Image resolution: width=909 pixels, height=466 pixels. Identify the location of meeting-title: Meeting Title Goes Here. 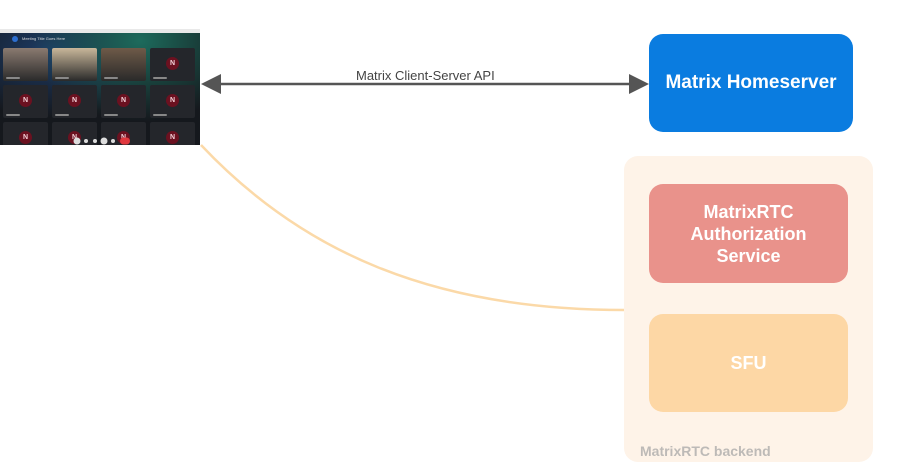
(44, 38).